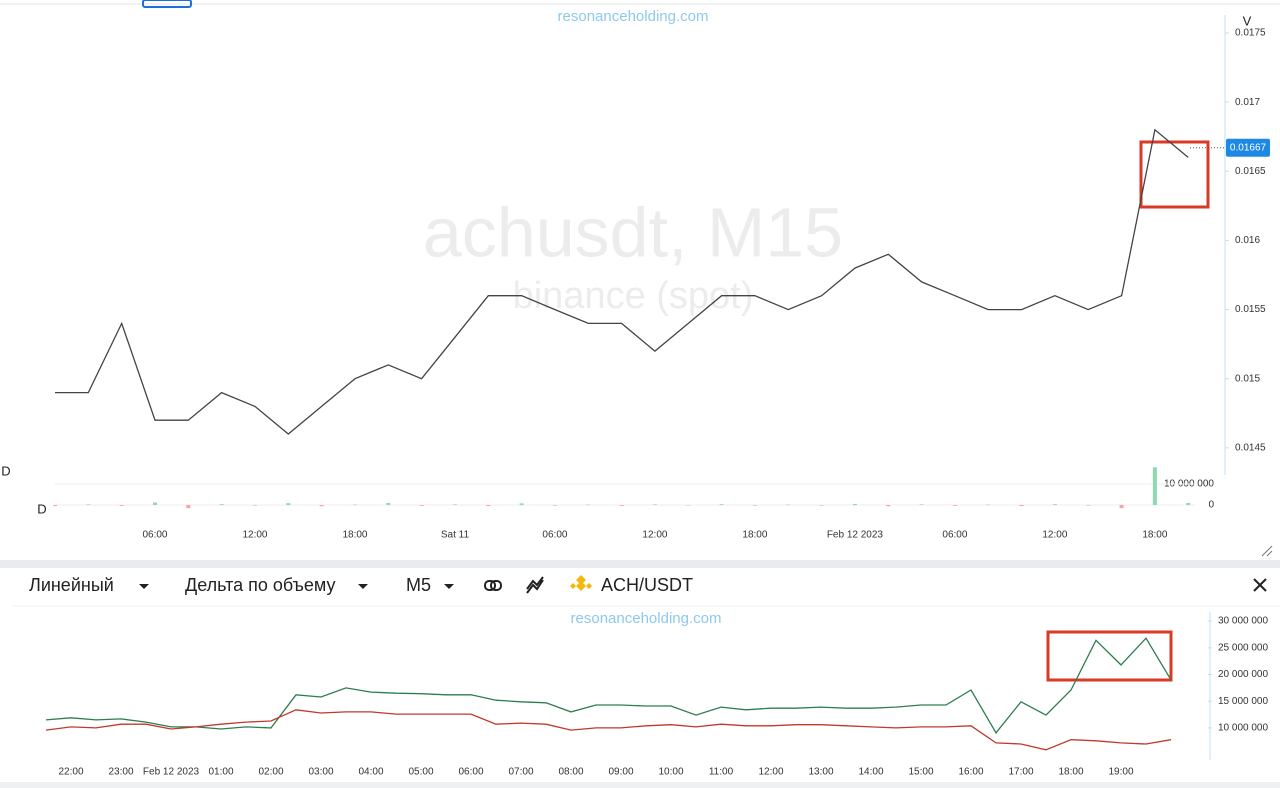  What do you see at coordinates (1243, 647) in the screenshot?
I see `y-tick-label: 25 000 000` at bounding box center [1243, 647].